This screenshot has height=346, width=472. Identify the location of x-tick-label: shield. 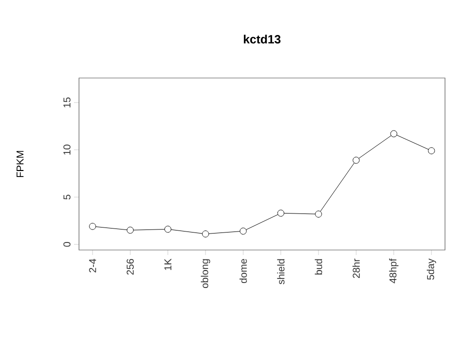
(280, 271).